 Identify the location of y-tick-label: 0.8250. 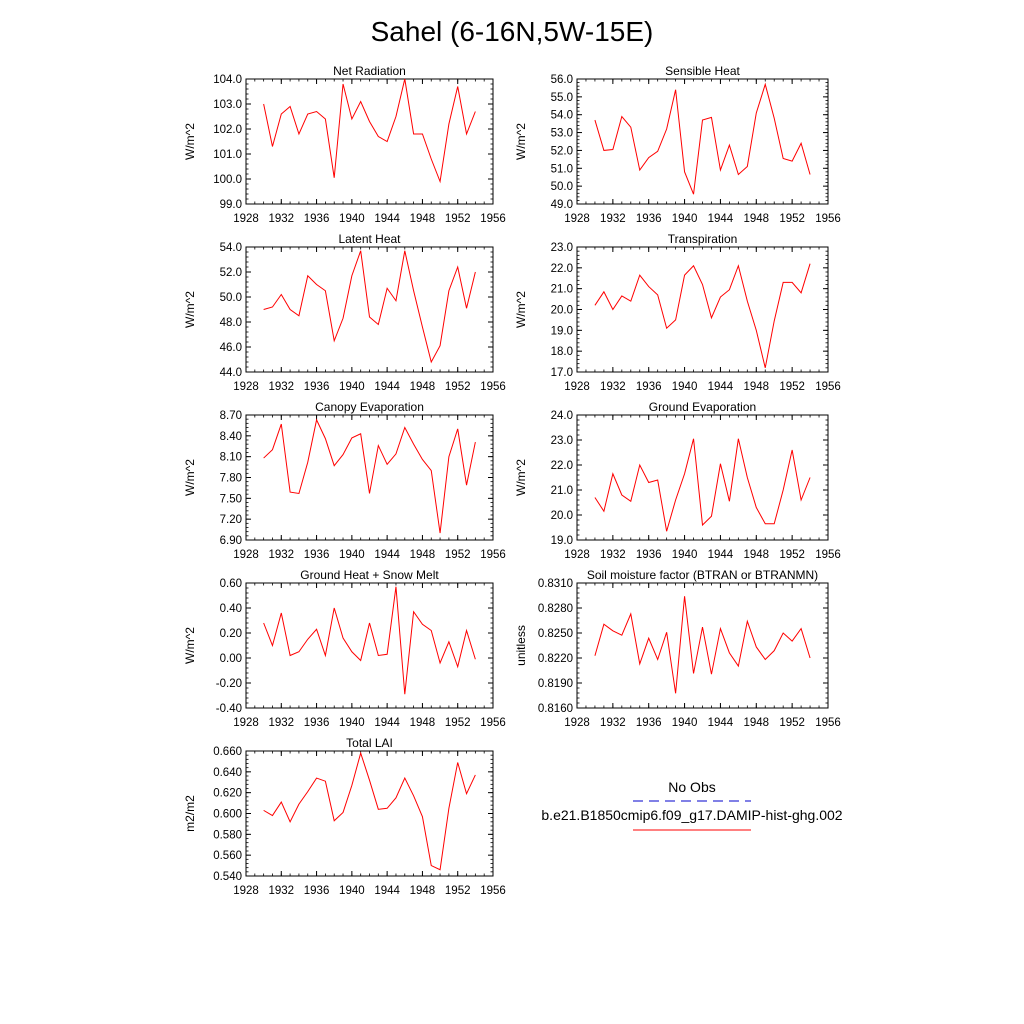
(555, 634).